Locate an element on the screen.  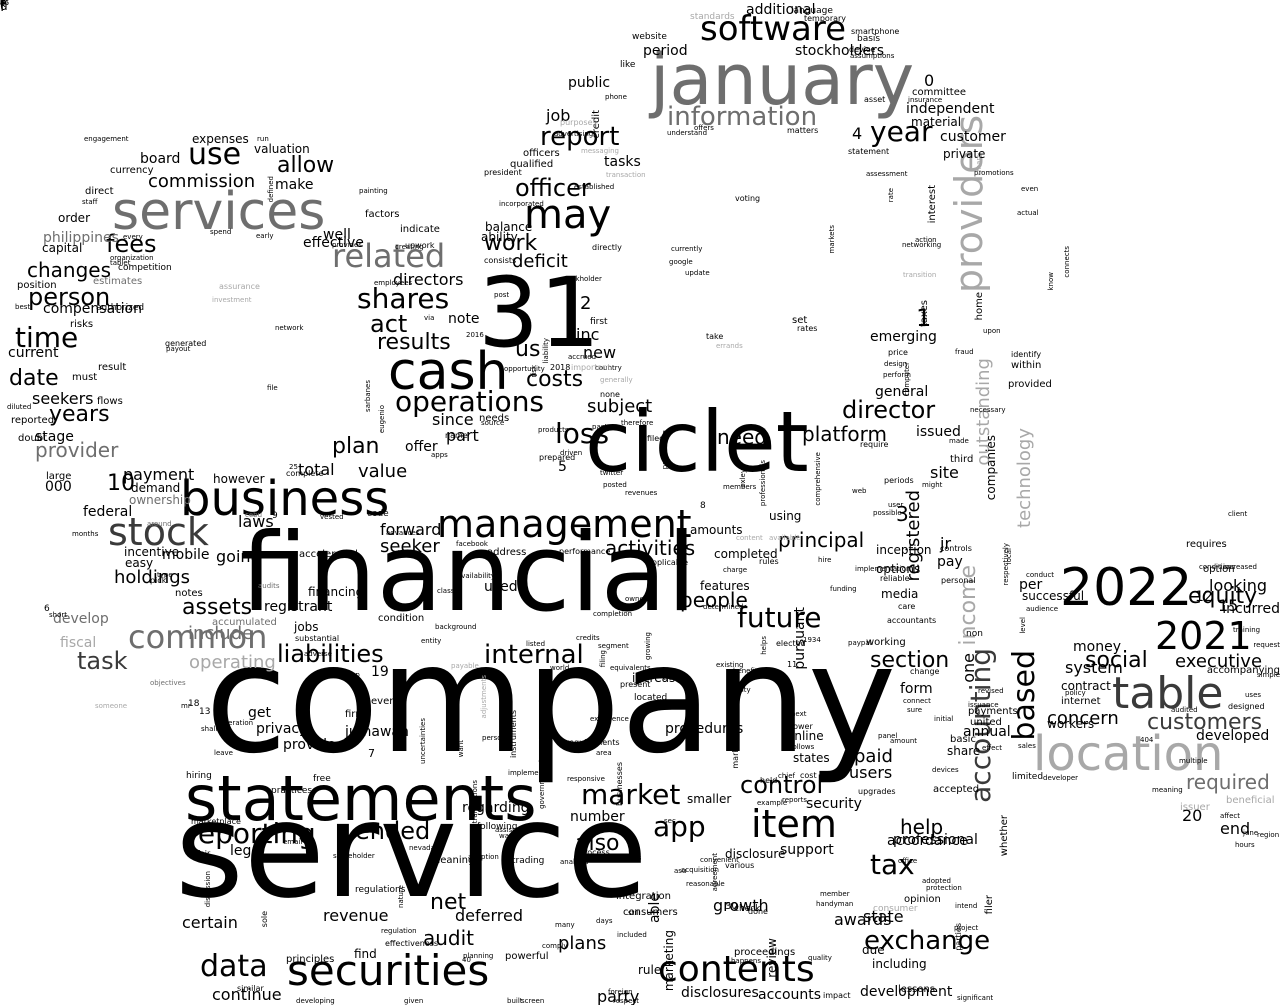
cloud-word: adverse is located at coordinates (318, 654).